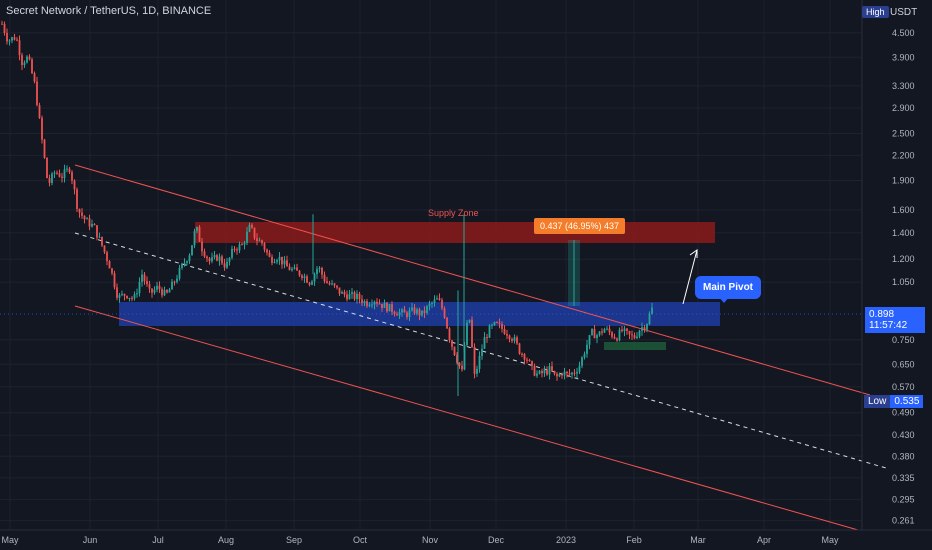 The height and width of the screenshot is (550, 932). What do you see at coordinates (903, 33) in the screenshot?
I see `price-tick-label: 4.500` at bounding box center [903, 33].